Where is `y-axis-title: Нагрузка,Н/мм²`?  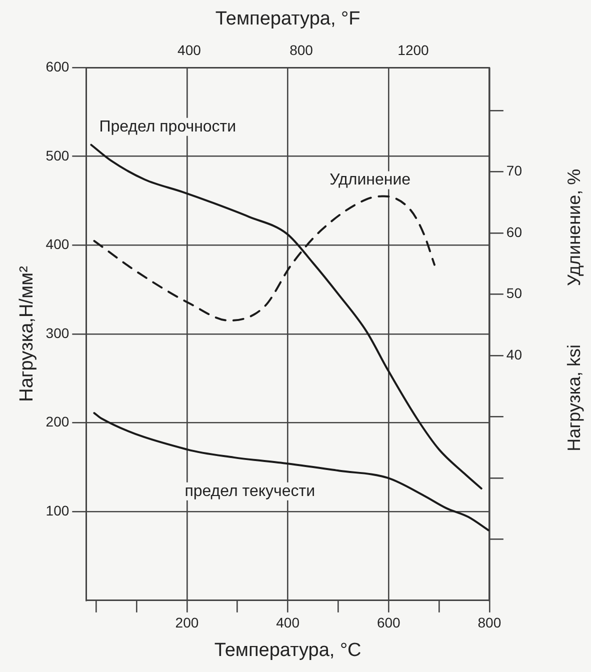 y-axis-title: Нагрузка,Н/мм² is located at coordinates (27, 334).